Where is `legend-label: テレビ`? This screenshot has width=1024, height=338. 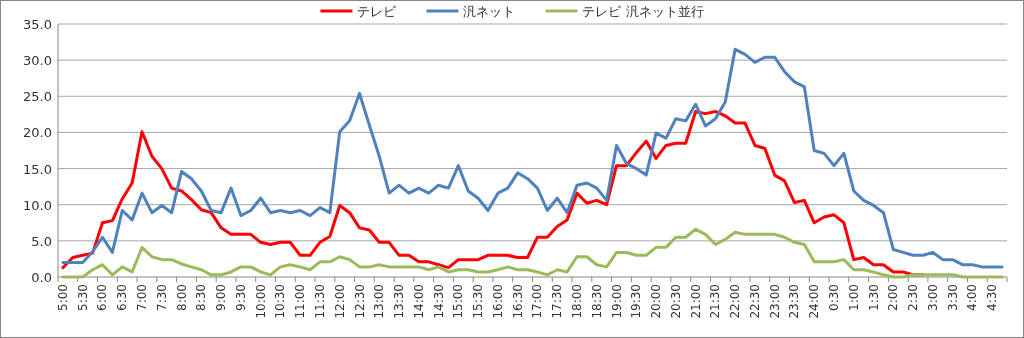
legend-label: テレビ is located at coordinates (377, 11).